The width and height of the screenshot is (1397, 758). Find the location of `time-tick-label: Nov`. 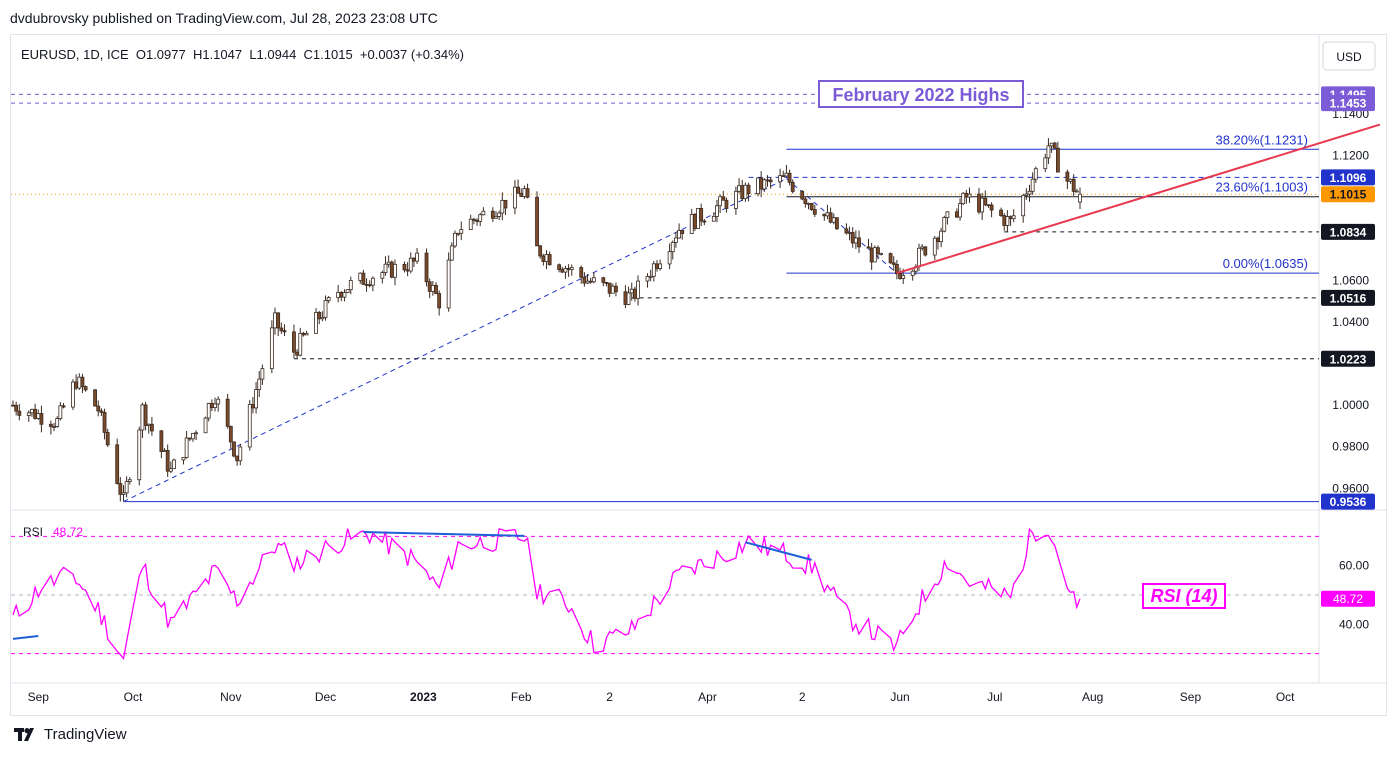

time-tick-label: Nov is located at coordinates (230, 697).